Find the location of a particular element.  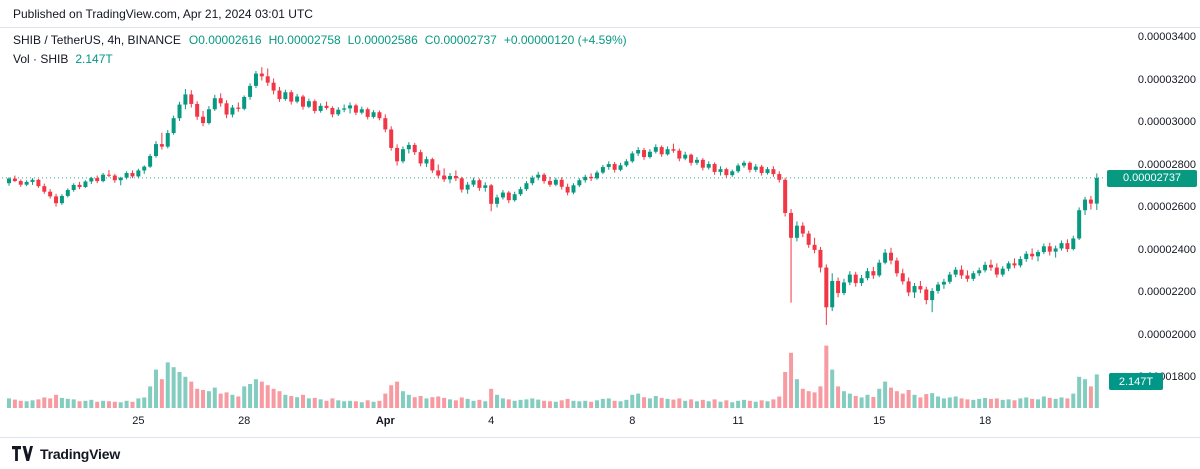

volume-badge: 2.147T is located at coordinates (1136, 381).